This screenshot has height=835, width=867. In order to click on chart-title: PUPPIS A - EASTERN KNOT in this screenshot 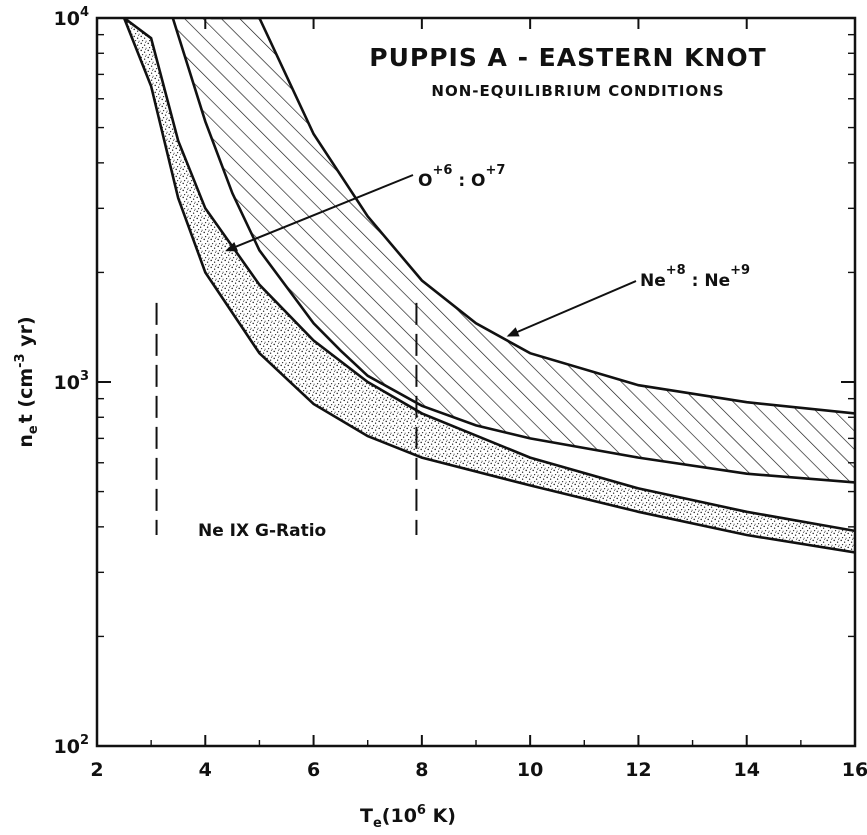, I will do `click(567, 57)`.